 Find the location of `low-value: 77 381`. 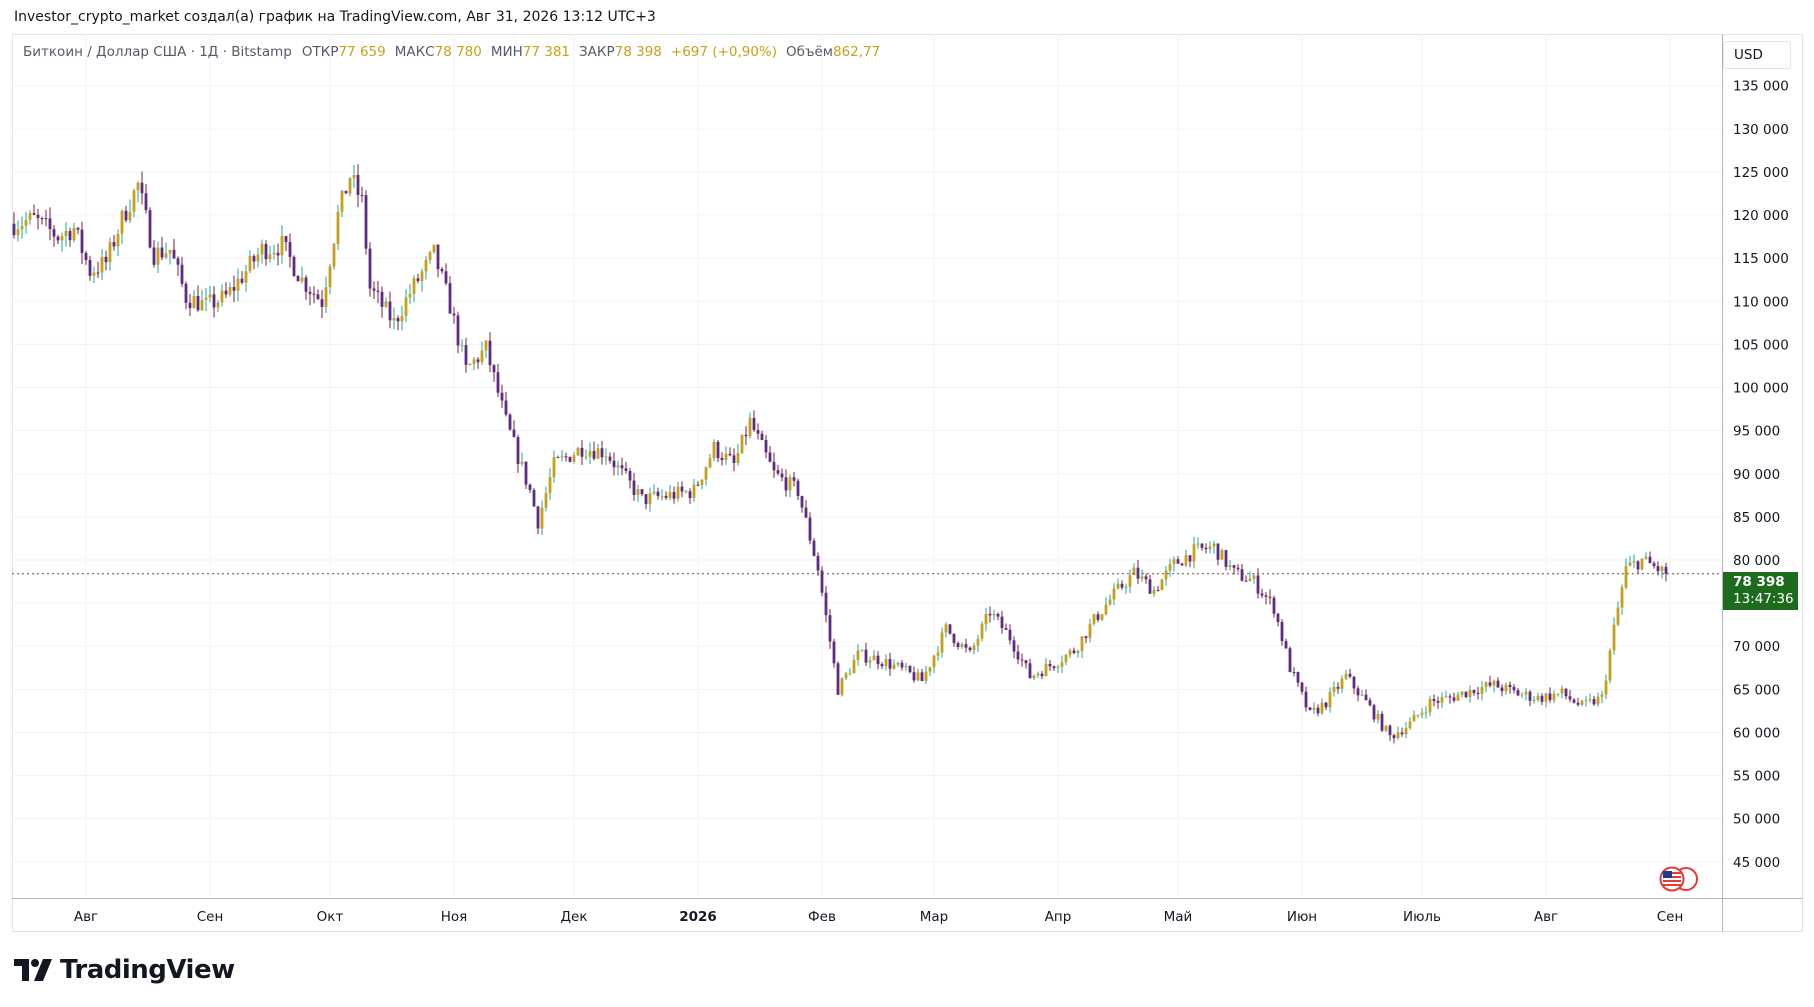

low-value: 77 381 is located at coordinates (546, 52).